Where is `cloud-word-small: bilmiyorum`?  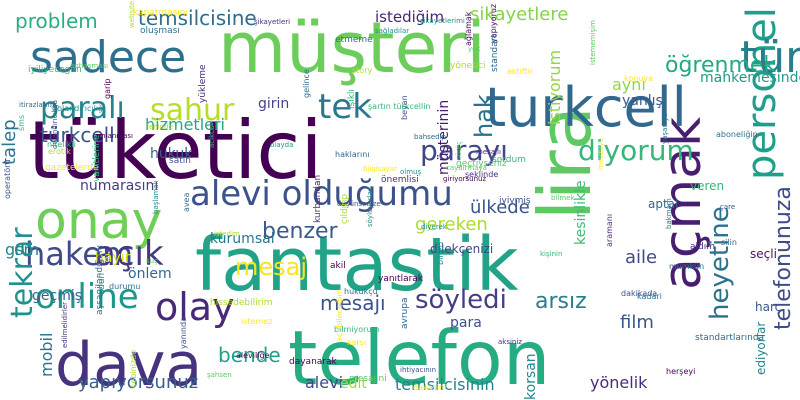 cloud-word-small: bilmiyorum is located at coordinates (357, 329).